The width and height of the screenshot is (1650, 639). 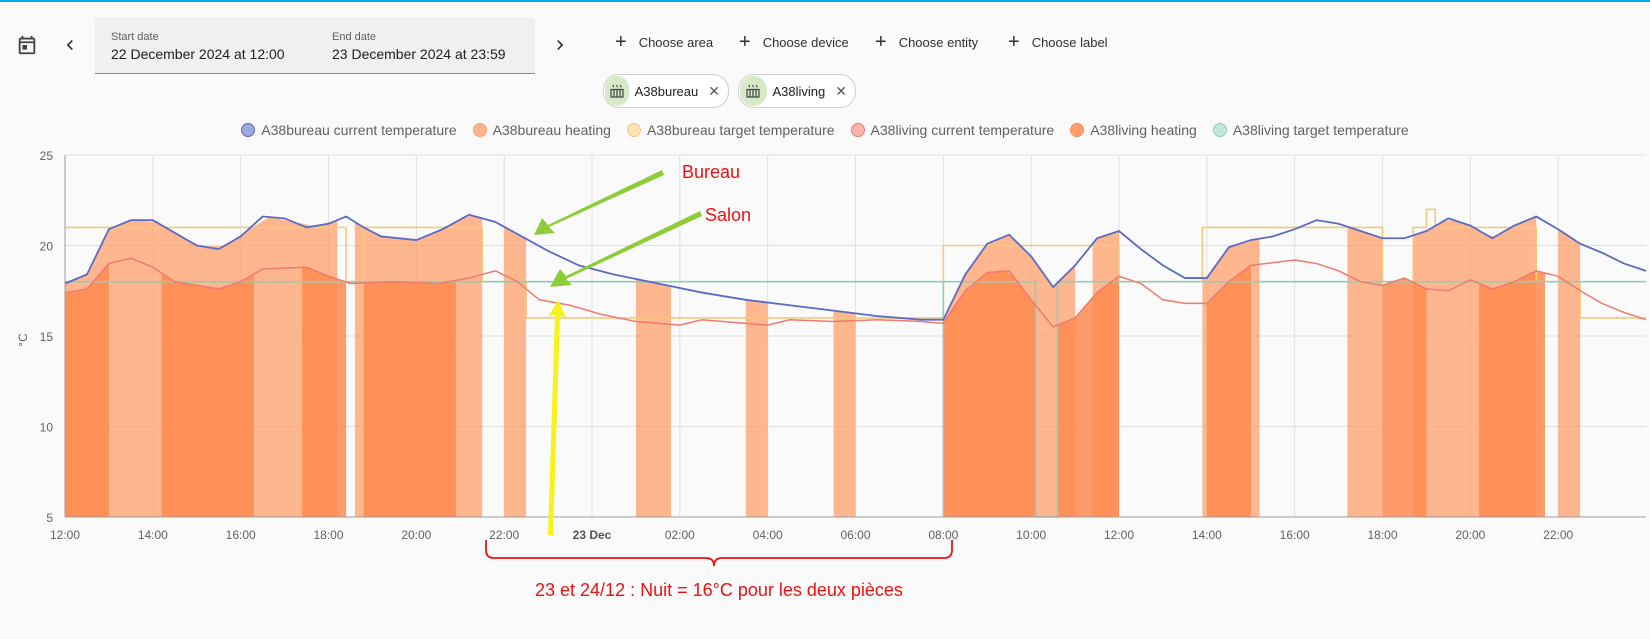 I want to click on y-tick-label: 25, so click(x=47, y=156).